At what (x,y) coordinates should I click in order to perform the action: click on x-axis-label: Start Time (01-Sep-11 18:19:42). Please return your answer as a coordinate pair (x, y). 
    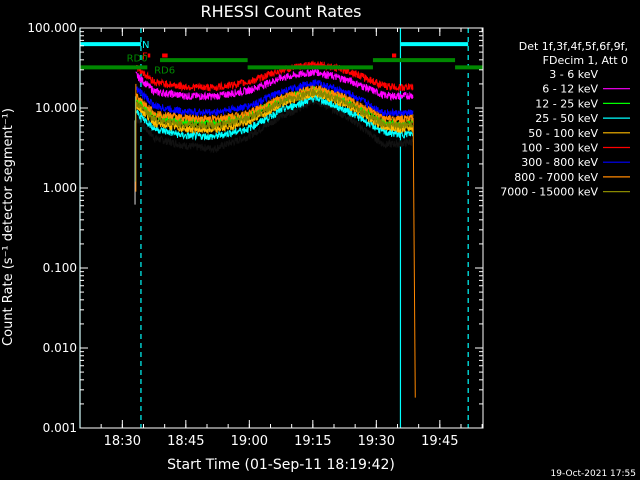
    Looking at the image, I should click on (281, 465).